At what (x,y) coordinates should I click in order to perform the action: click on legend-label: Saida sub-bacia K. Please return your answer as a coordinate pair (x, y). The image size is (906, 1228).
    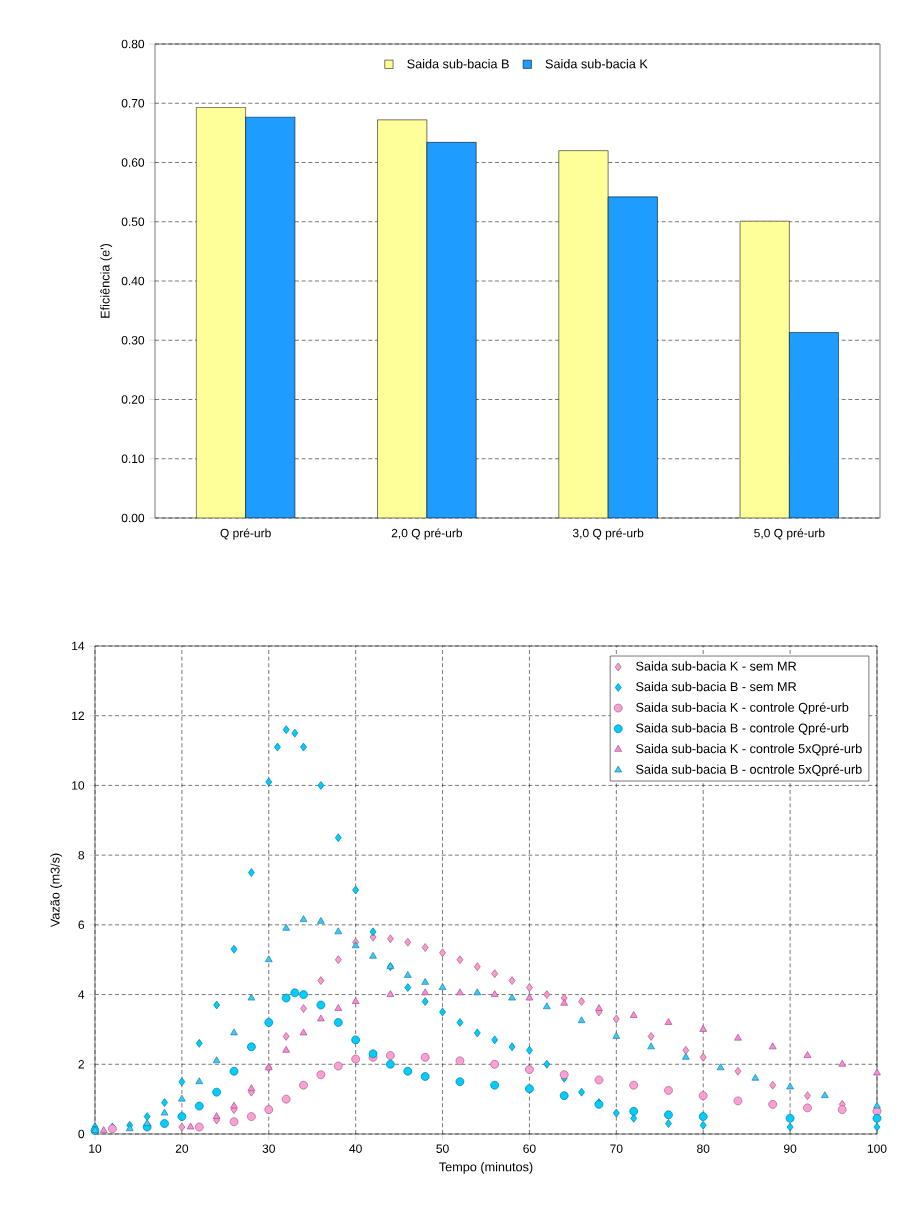
    Looking at the image, I should click on (596, 64).